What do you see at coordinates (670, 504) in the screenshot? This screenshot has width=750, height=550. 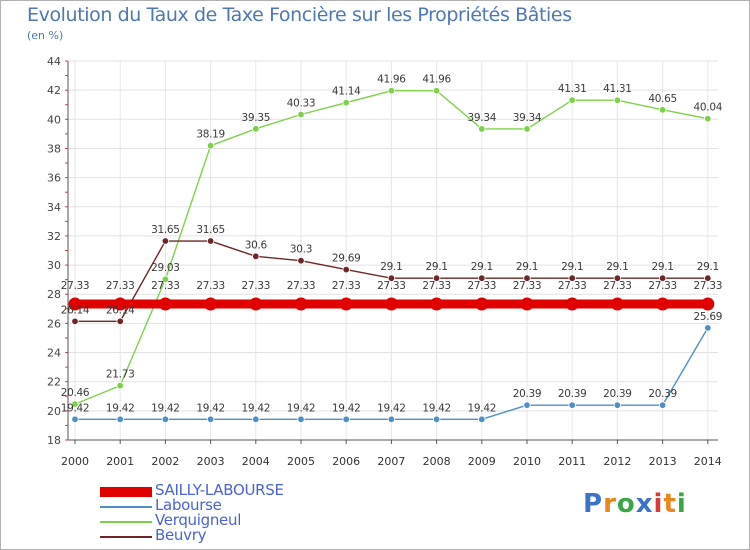 I see `logo-letter: t` at bounding box center [670, 504].